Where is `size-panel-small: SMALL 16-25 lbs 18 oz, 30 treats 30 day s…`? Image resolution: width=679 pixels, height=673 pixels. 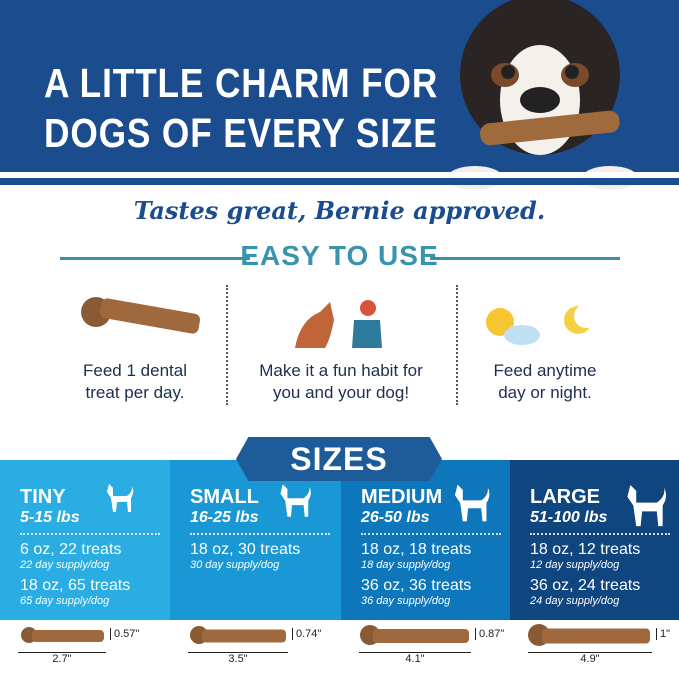
size-panel-small: SMALL 16-25 lbs 18 oz, 30 treats 30 day s… is located at coordinates (255, 540).